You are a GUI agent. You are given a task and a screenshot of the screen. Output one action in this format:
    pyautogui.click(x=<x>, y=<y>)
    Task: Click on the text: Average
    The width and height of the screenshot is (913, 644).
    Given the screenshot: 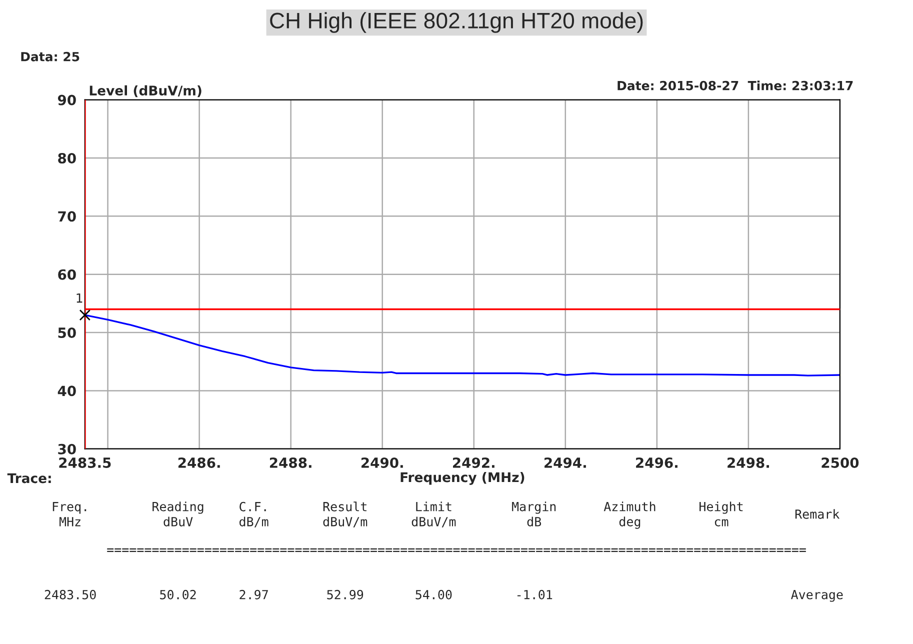 What is the action you would take?
    pyautogui.click(x=817, y=596)
    